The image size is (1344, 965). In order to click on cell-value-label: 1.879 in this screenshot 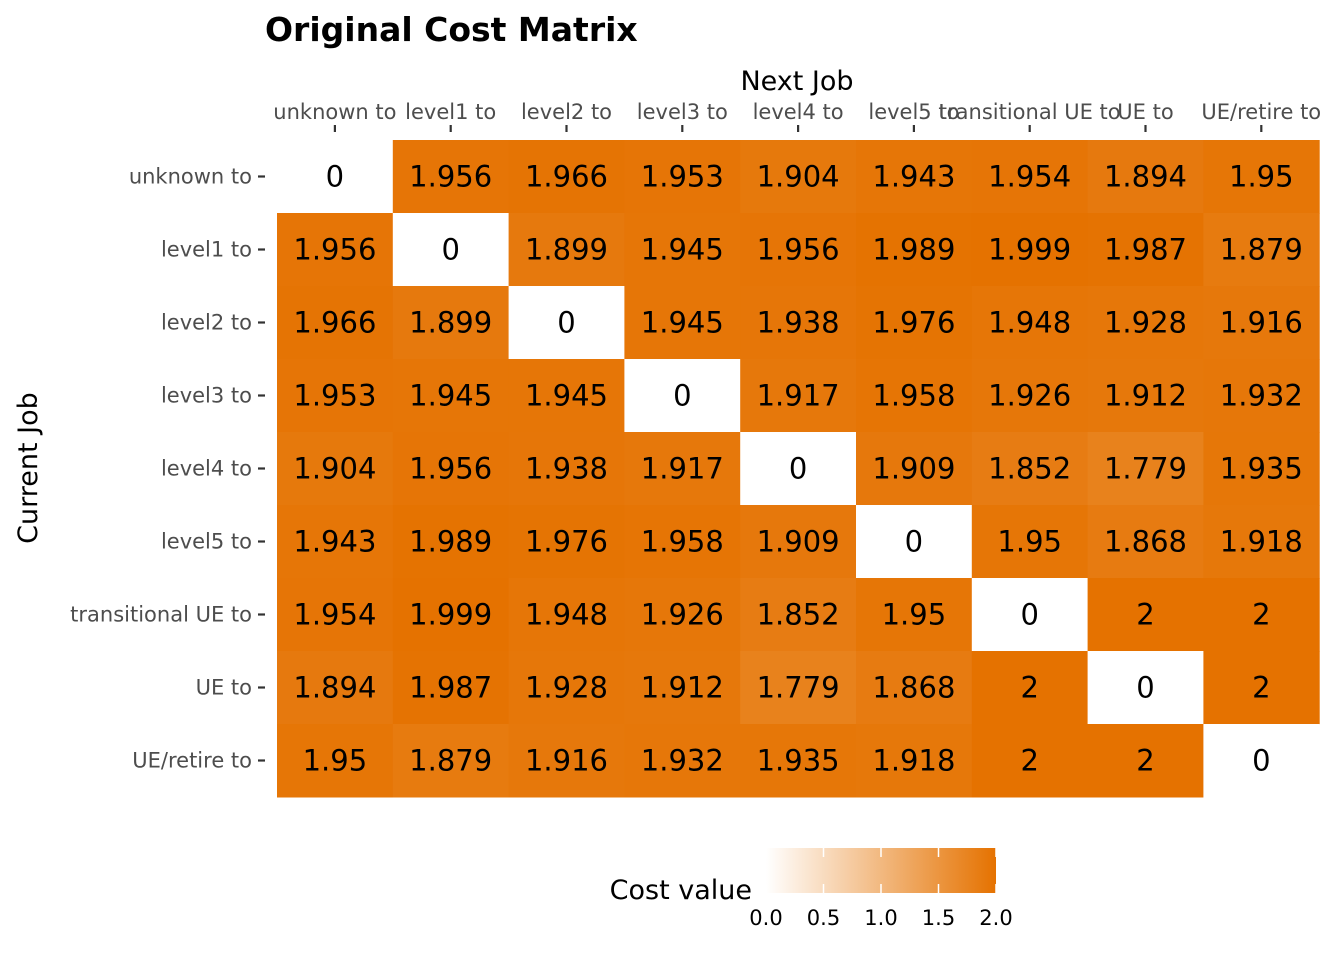, I will do `click(450, 761)`.